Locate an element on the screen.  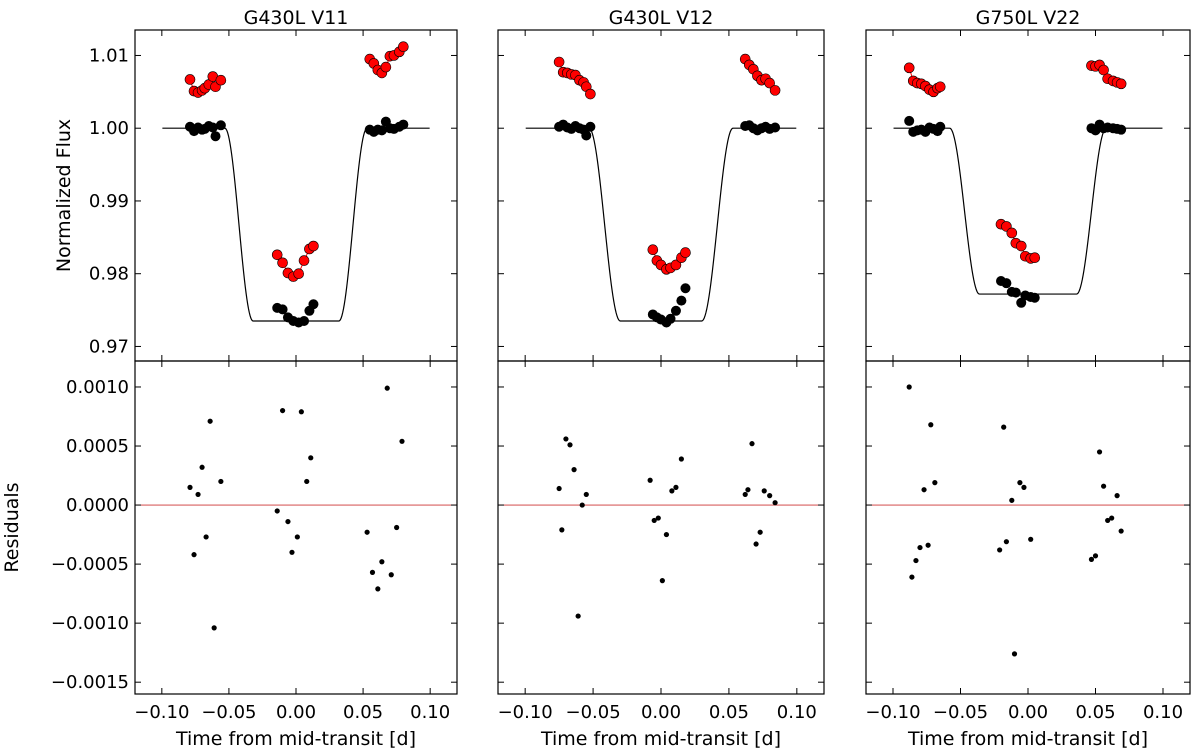
flux-tick-label: 1.00 is located at coordinates (109, 128).